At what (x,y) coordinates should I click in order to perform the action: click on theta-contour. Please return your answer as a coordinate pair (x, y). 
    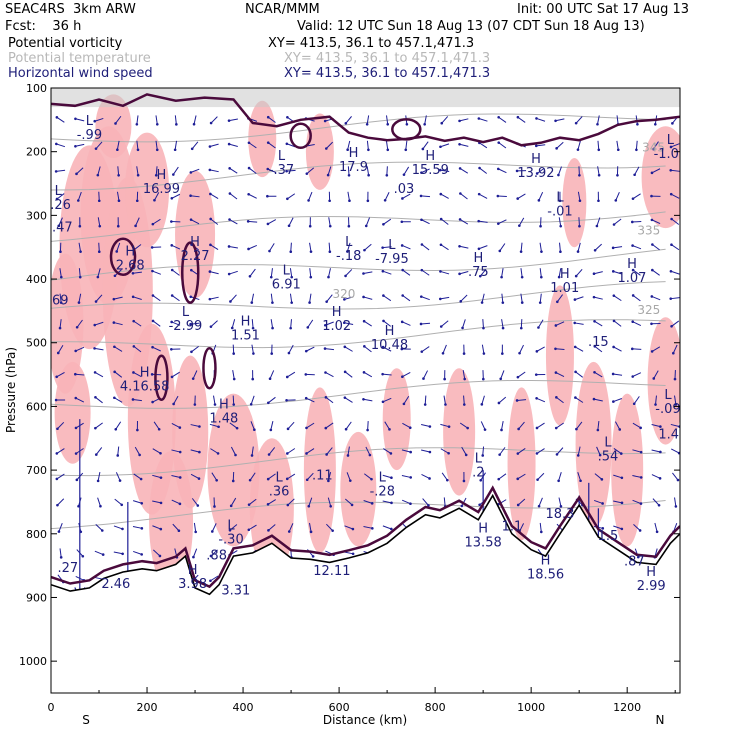
    Looking at the image, I should click on (358, 515).